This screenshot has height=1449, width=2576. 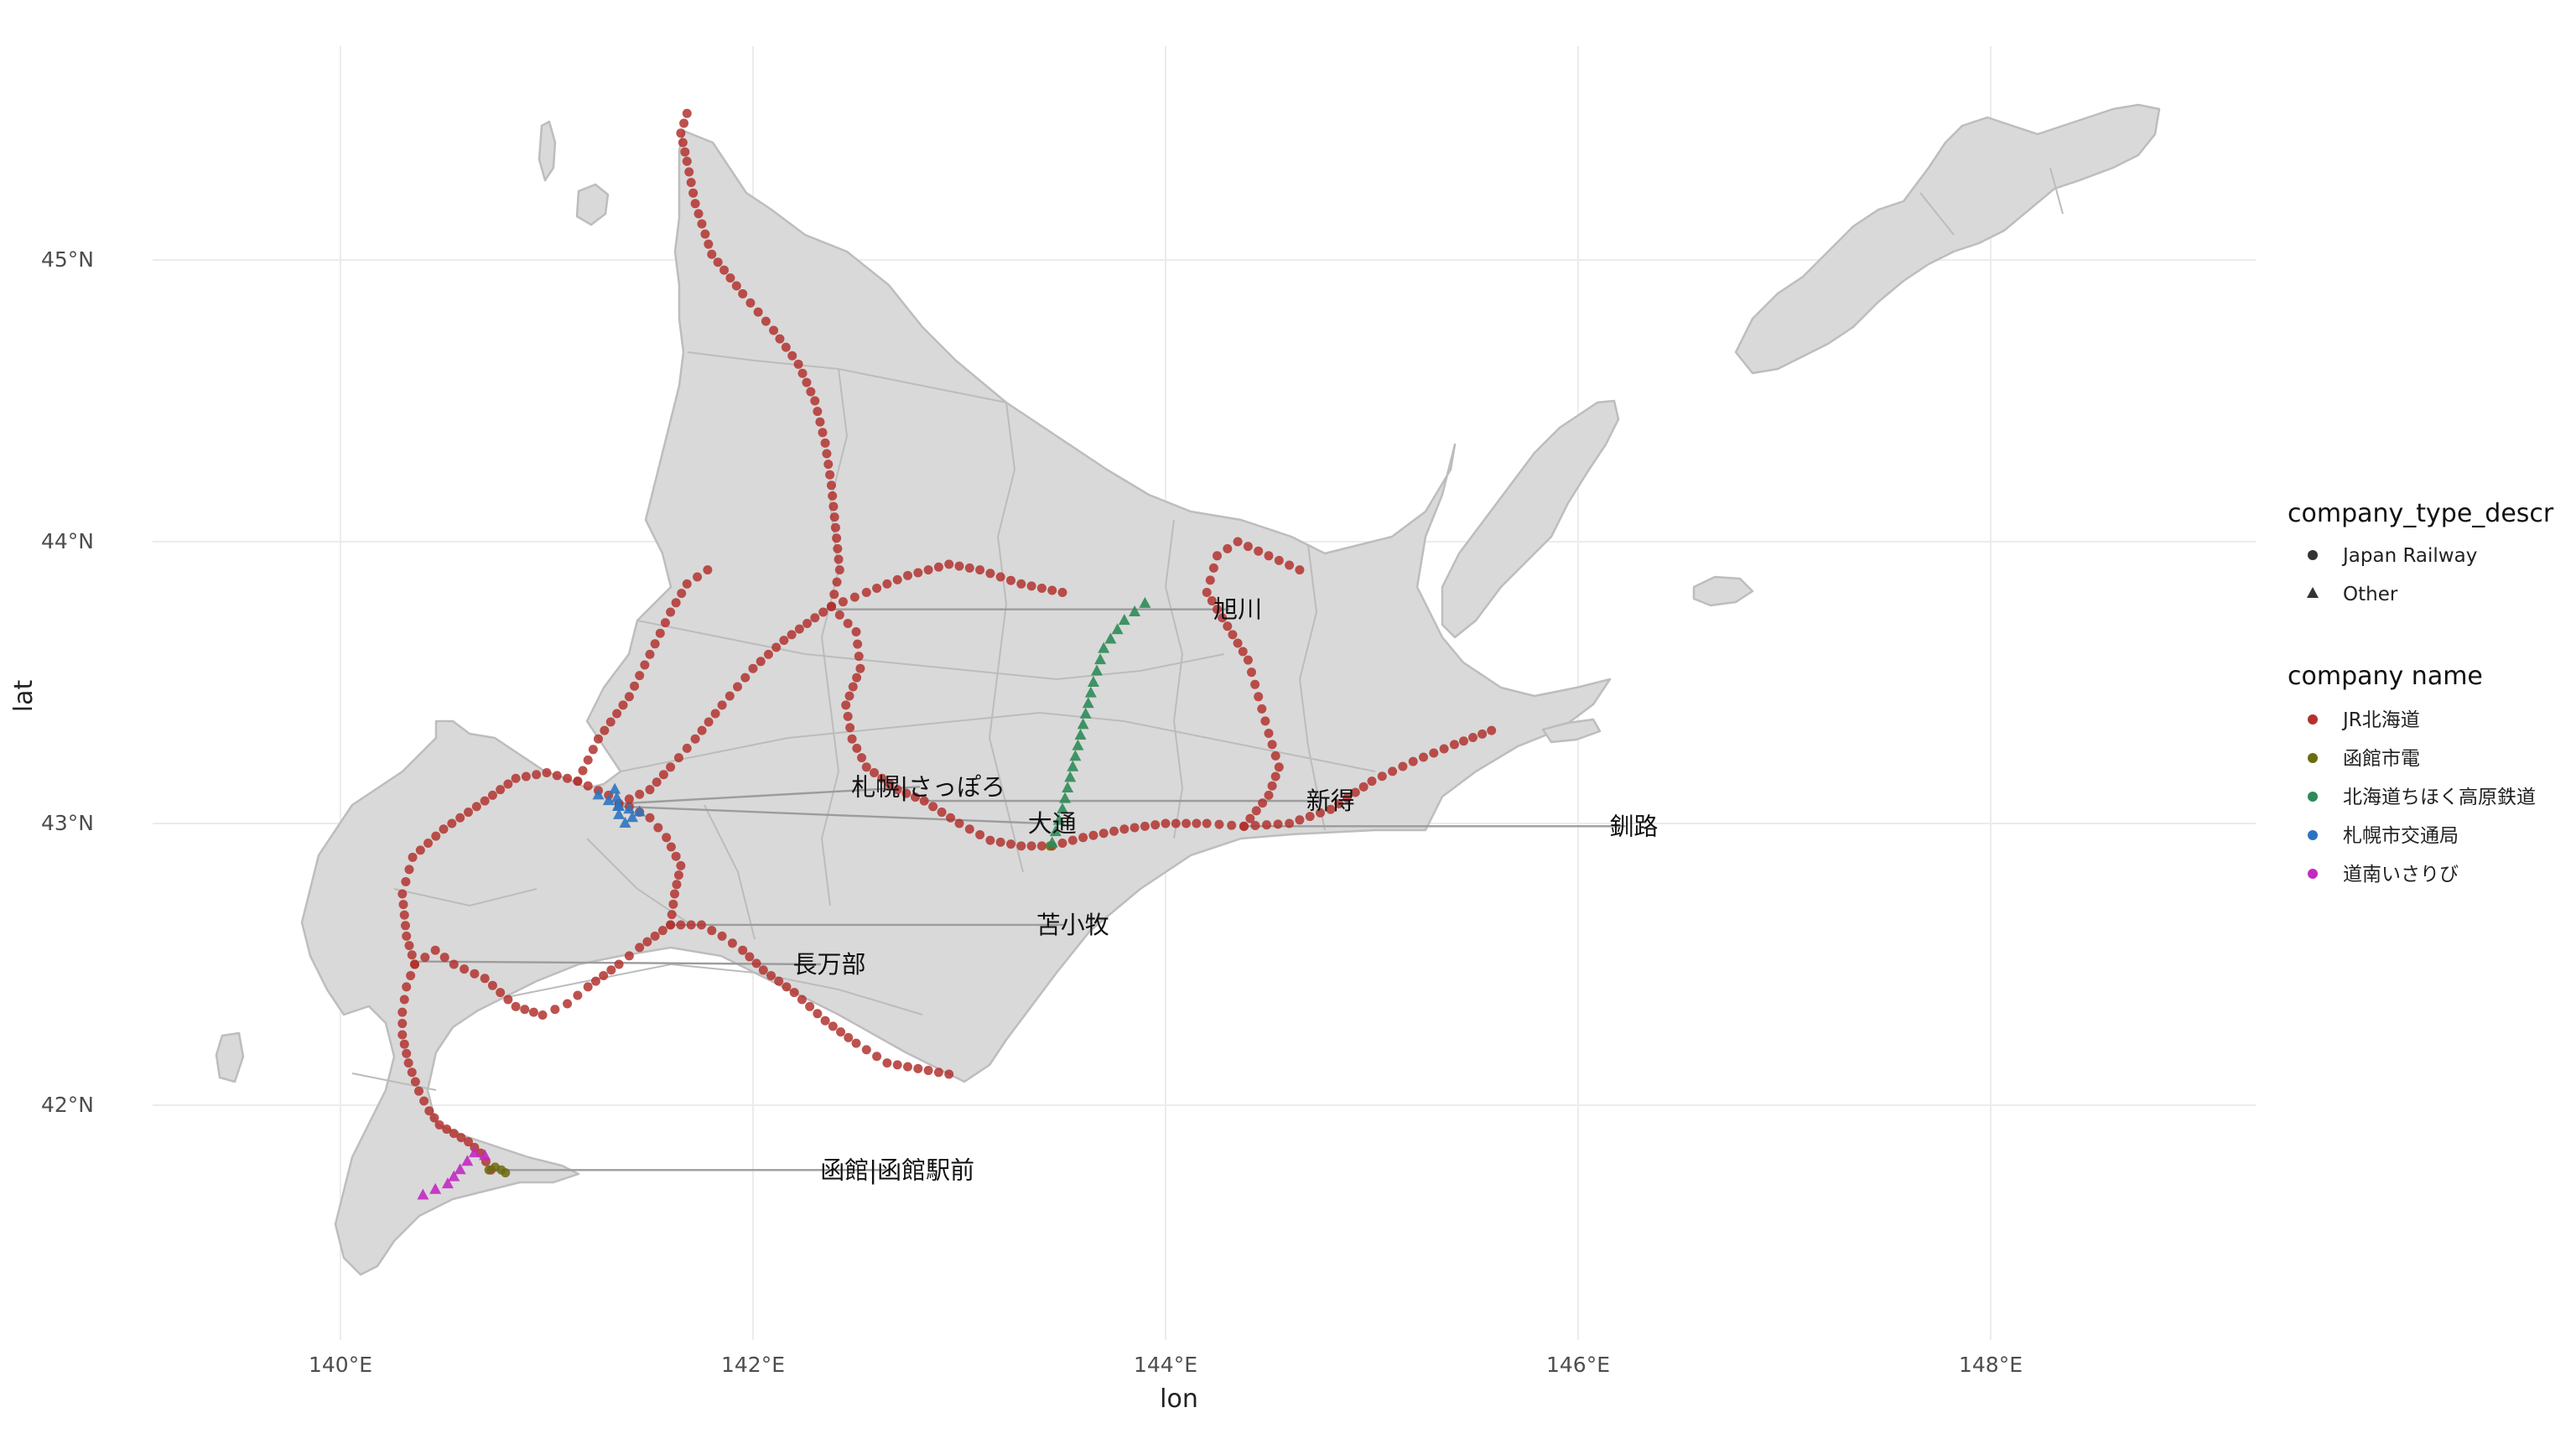 I want to click on station-label: 新得, so click(x=1330, y=801).